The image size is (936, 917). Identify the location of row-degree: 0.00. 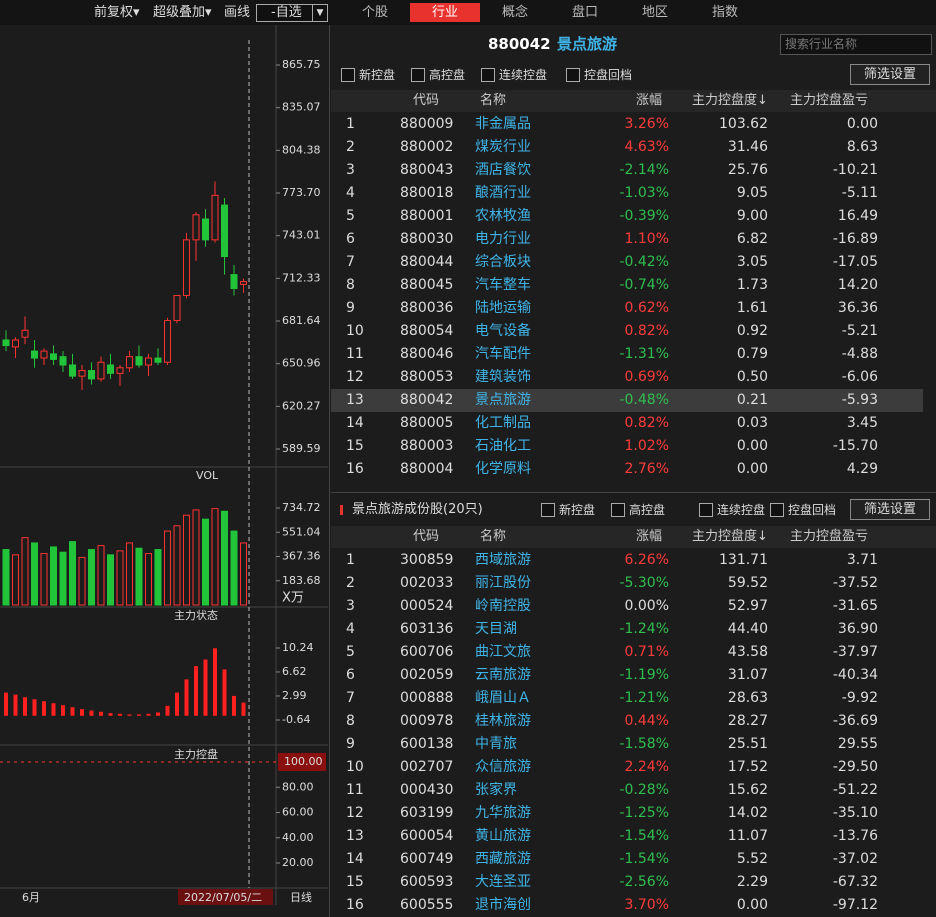
(752, 905).